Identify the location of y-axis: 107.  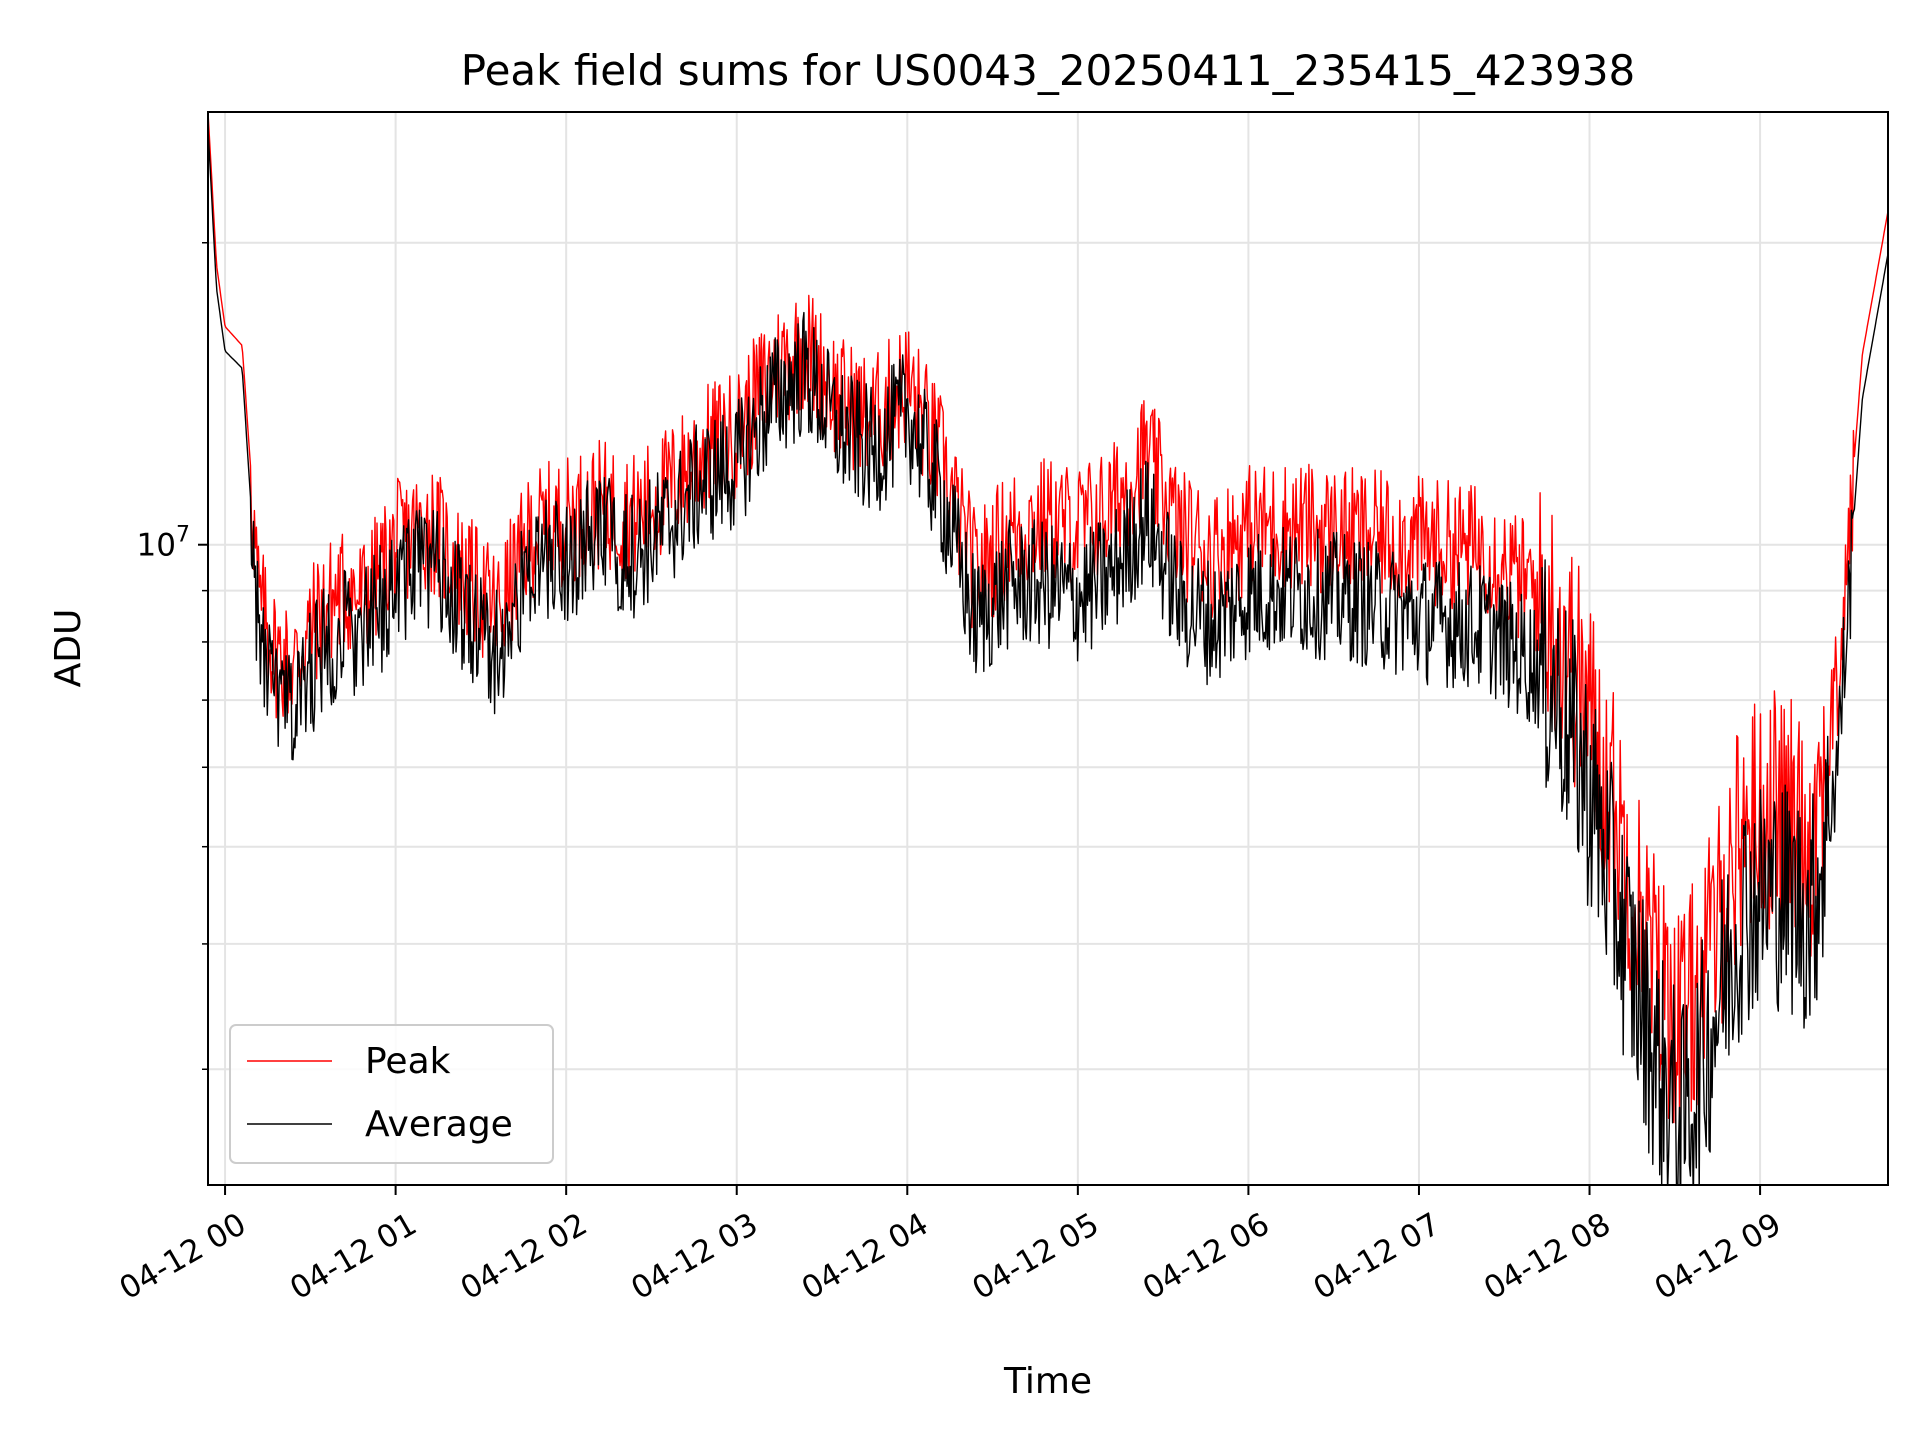
(172, 655).